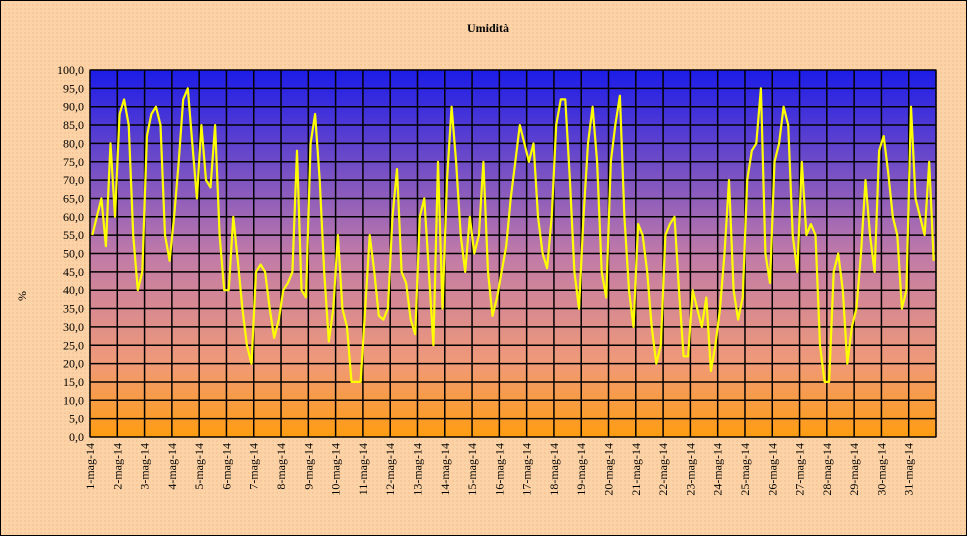 This screenshot has width=970, height=544. What do you see at coordinates (73, 180) in the screenshot?
I see `y-tick-label: 70,0` at bounding box center [73, 180].